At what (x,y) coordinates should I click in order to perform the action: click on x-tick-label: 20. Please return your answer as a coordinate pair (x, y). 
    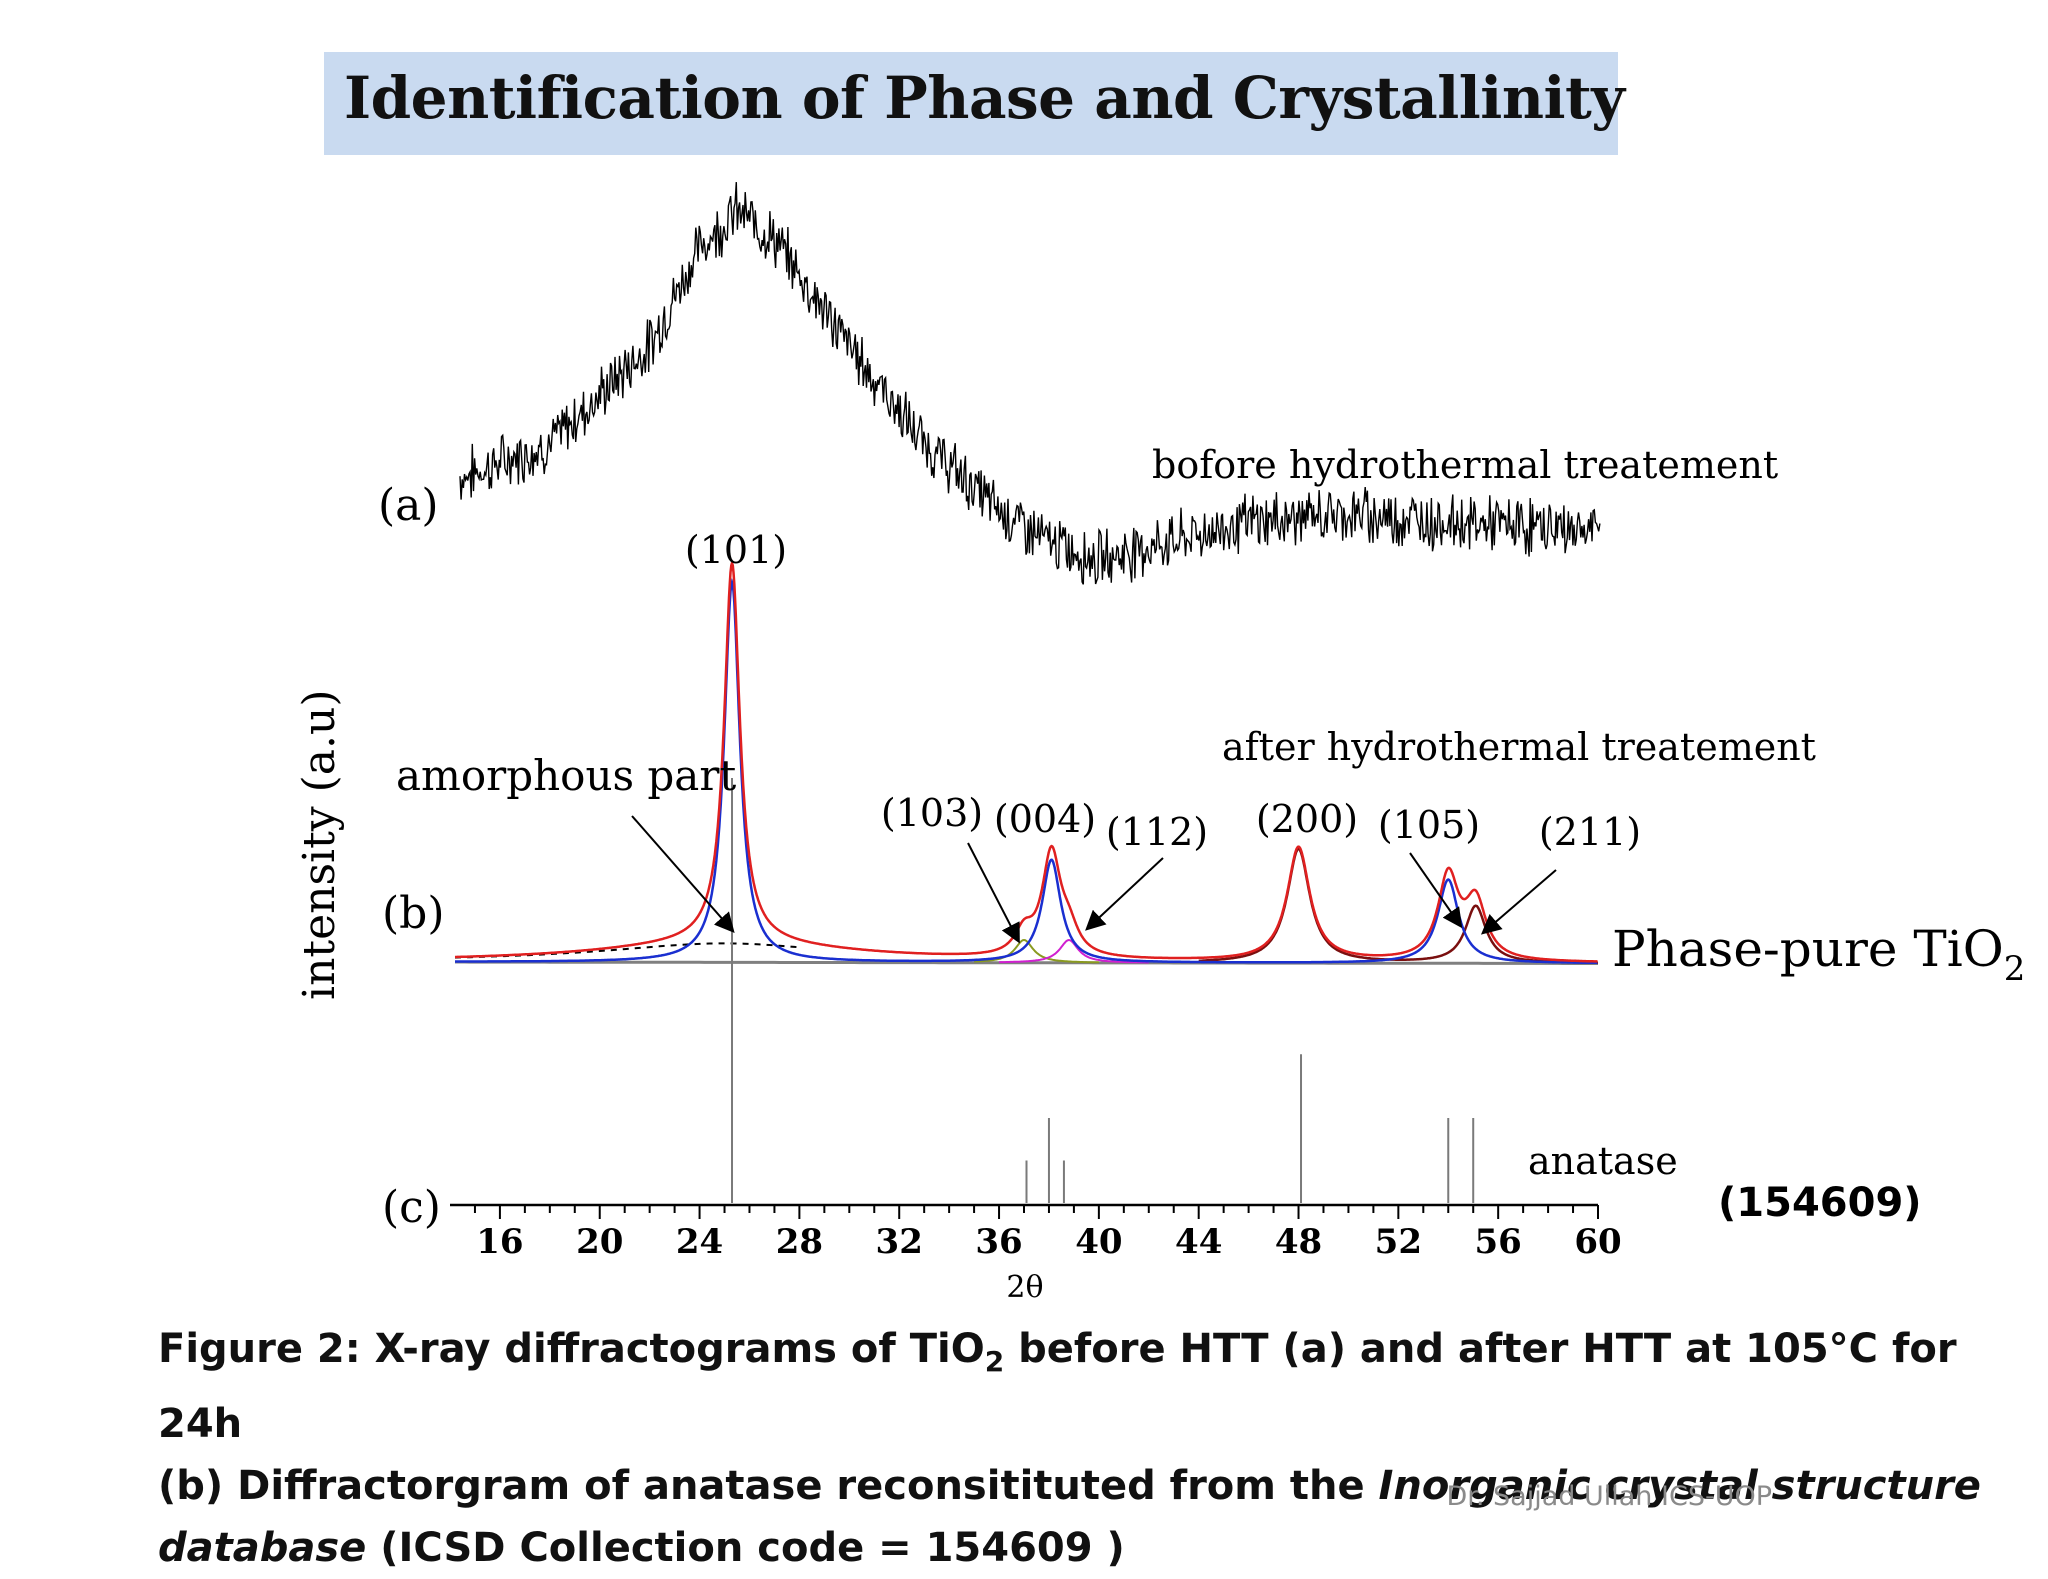
    Looking at the image, I should click on (599, 1242).